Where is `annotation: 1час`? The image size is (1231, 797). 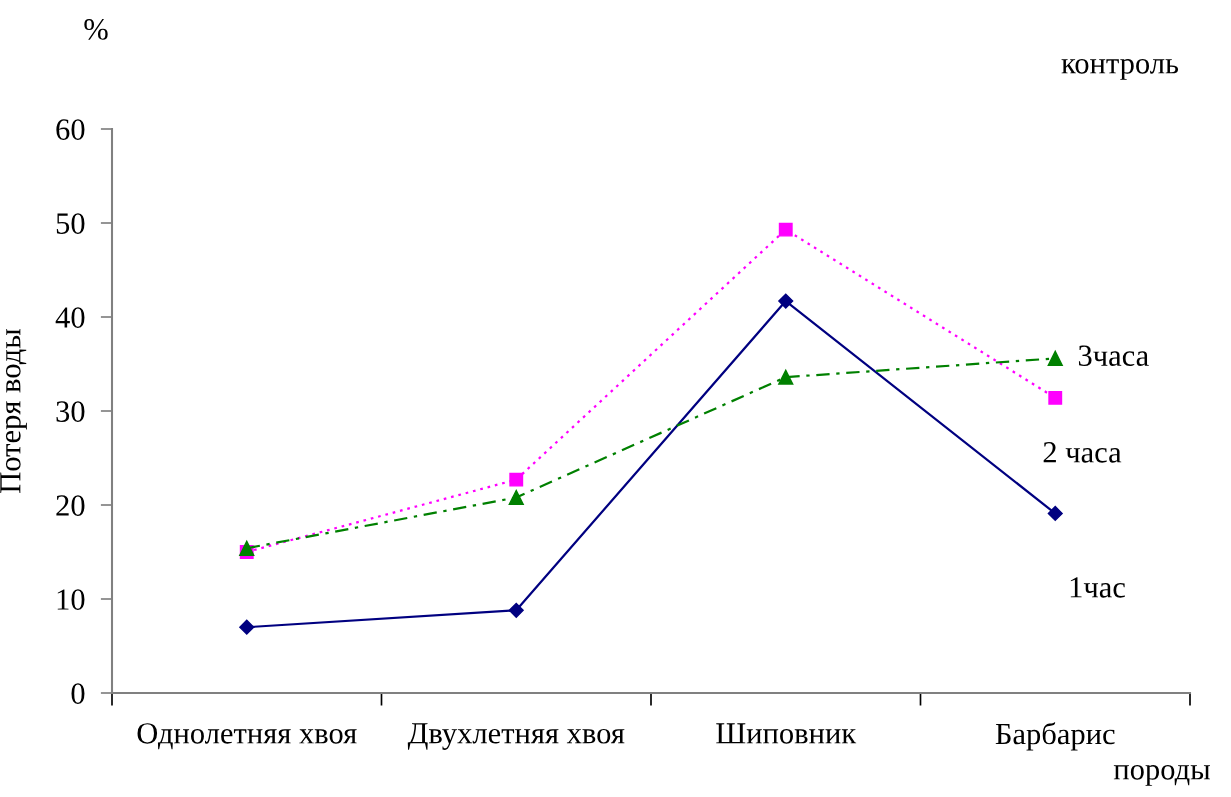
annotation: 1час is located at coordinates (1097, 587).